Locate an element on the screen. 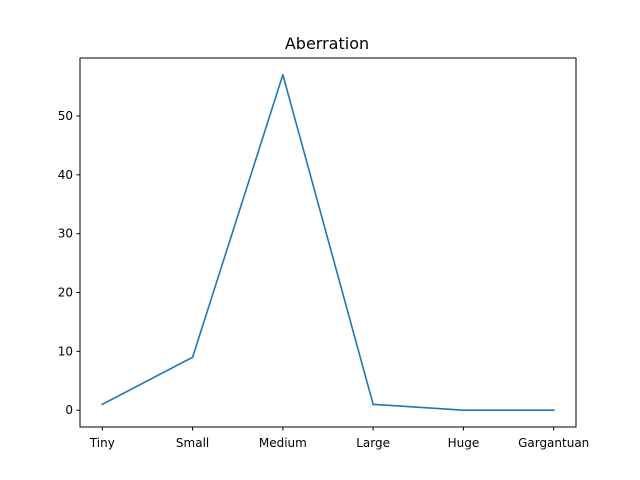  x-tick-label: Gargantuan is located at coordinates (553, 443).